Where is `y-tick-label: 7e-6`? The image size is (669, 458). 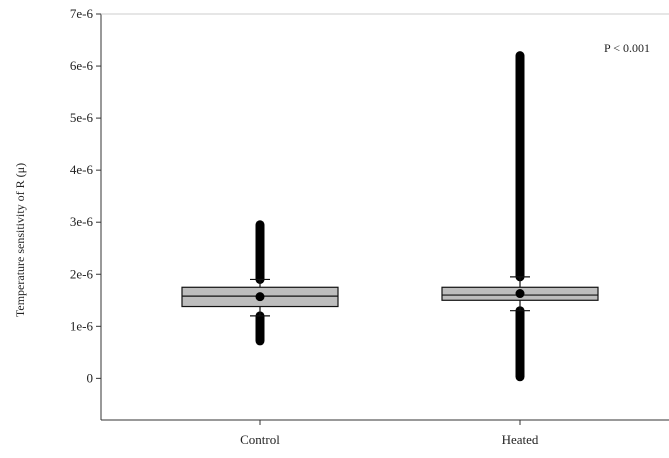
y-tick-label: 7e-6 is located at coordinates (82, 13).